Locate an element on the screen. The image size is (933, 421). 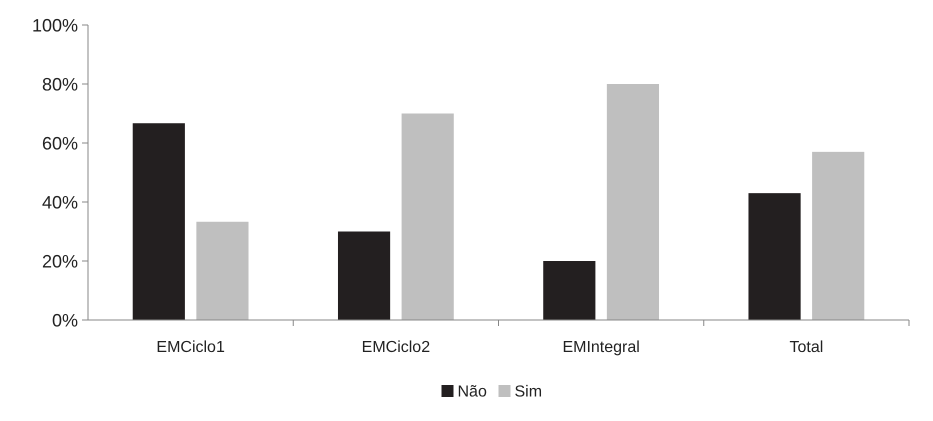
x-tick-label: EMCiclo1 is located at coordinates (190, 347).